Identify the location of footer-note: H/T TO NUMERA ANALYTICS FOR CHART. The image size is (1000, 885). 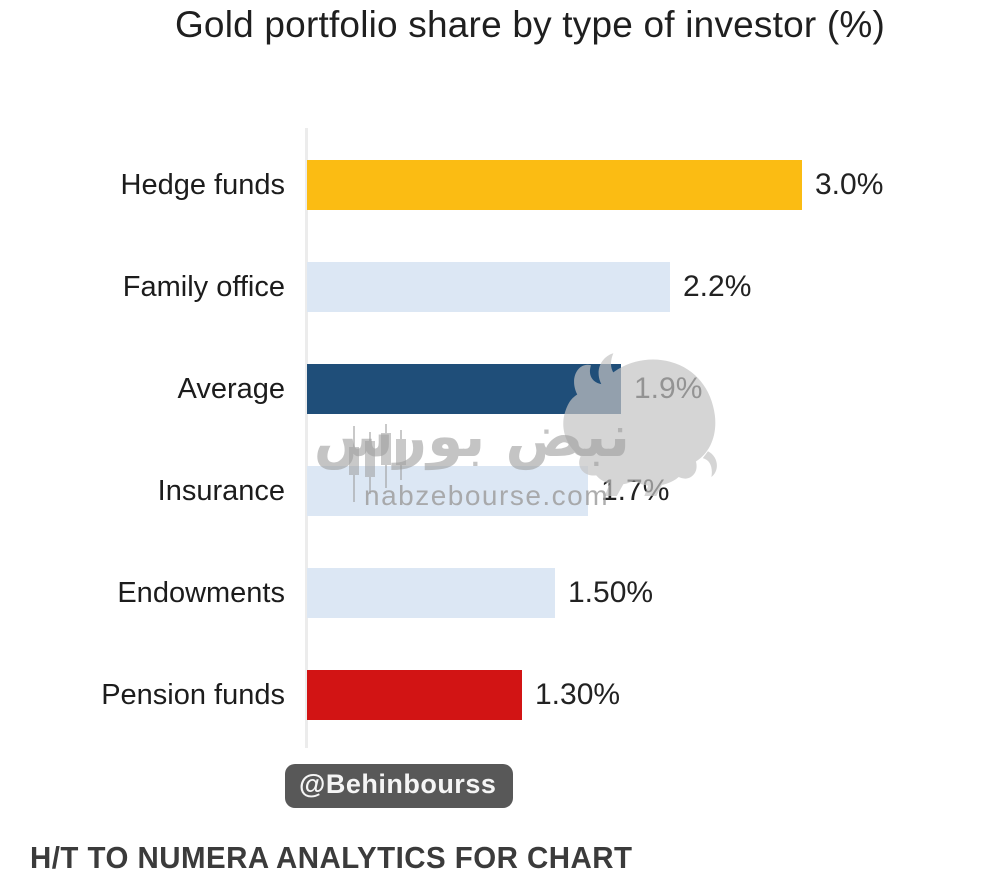
(331, 857).